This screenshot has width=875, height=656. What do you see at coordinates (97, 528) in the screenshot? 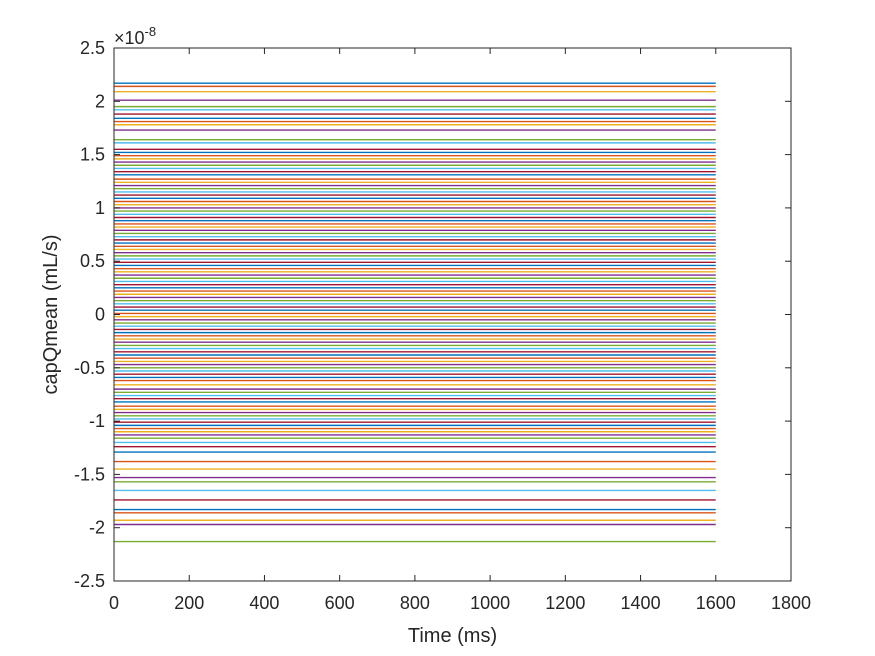
I see `y-tick-label: -2` at bounding box center [97, 528].